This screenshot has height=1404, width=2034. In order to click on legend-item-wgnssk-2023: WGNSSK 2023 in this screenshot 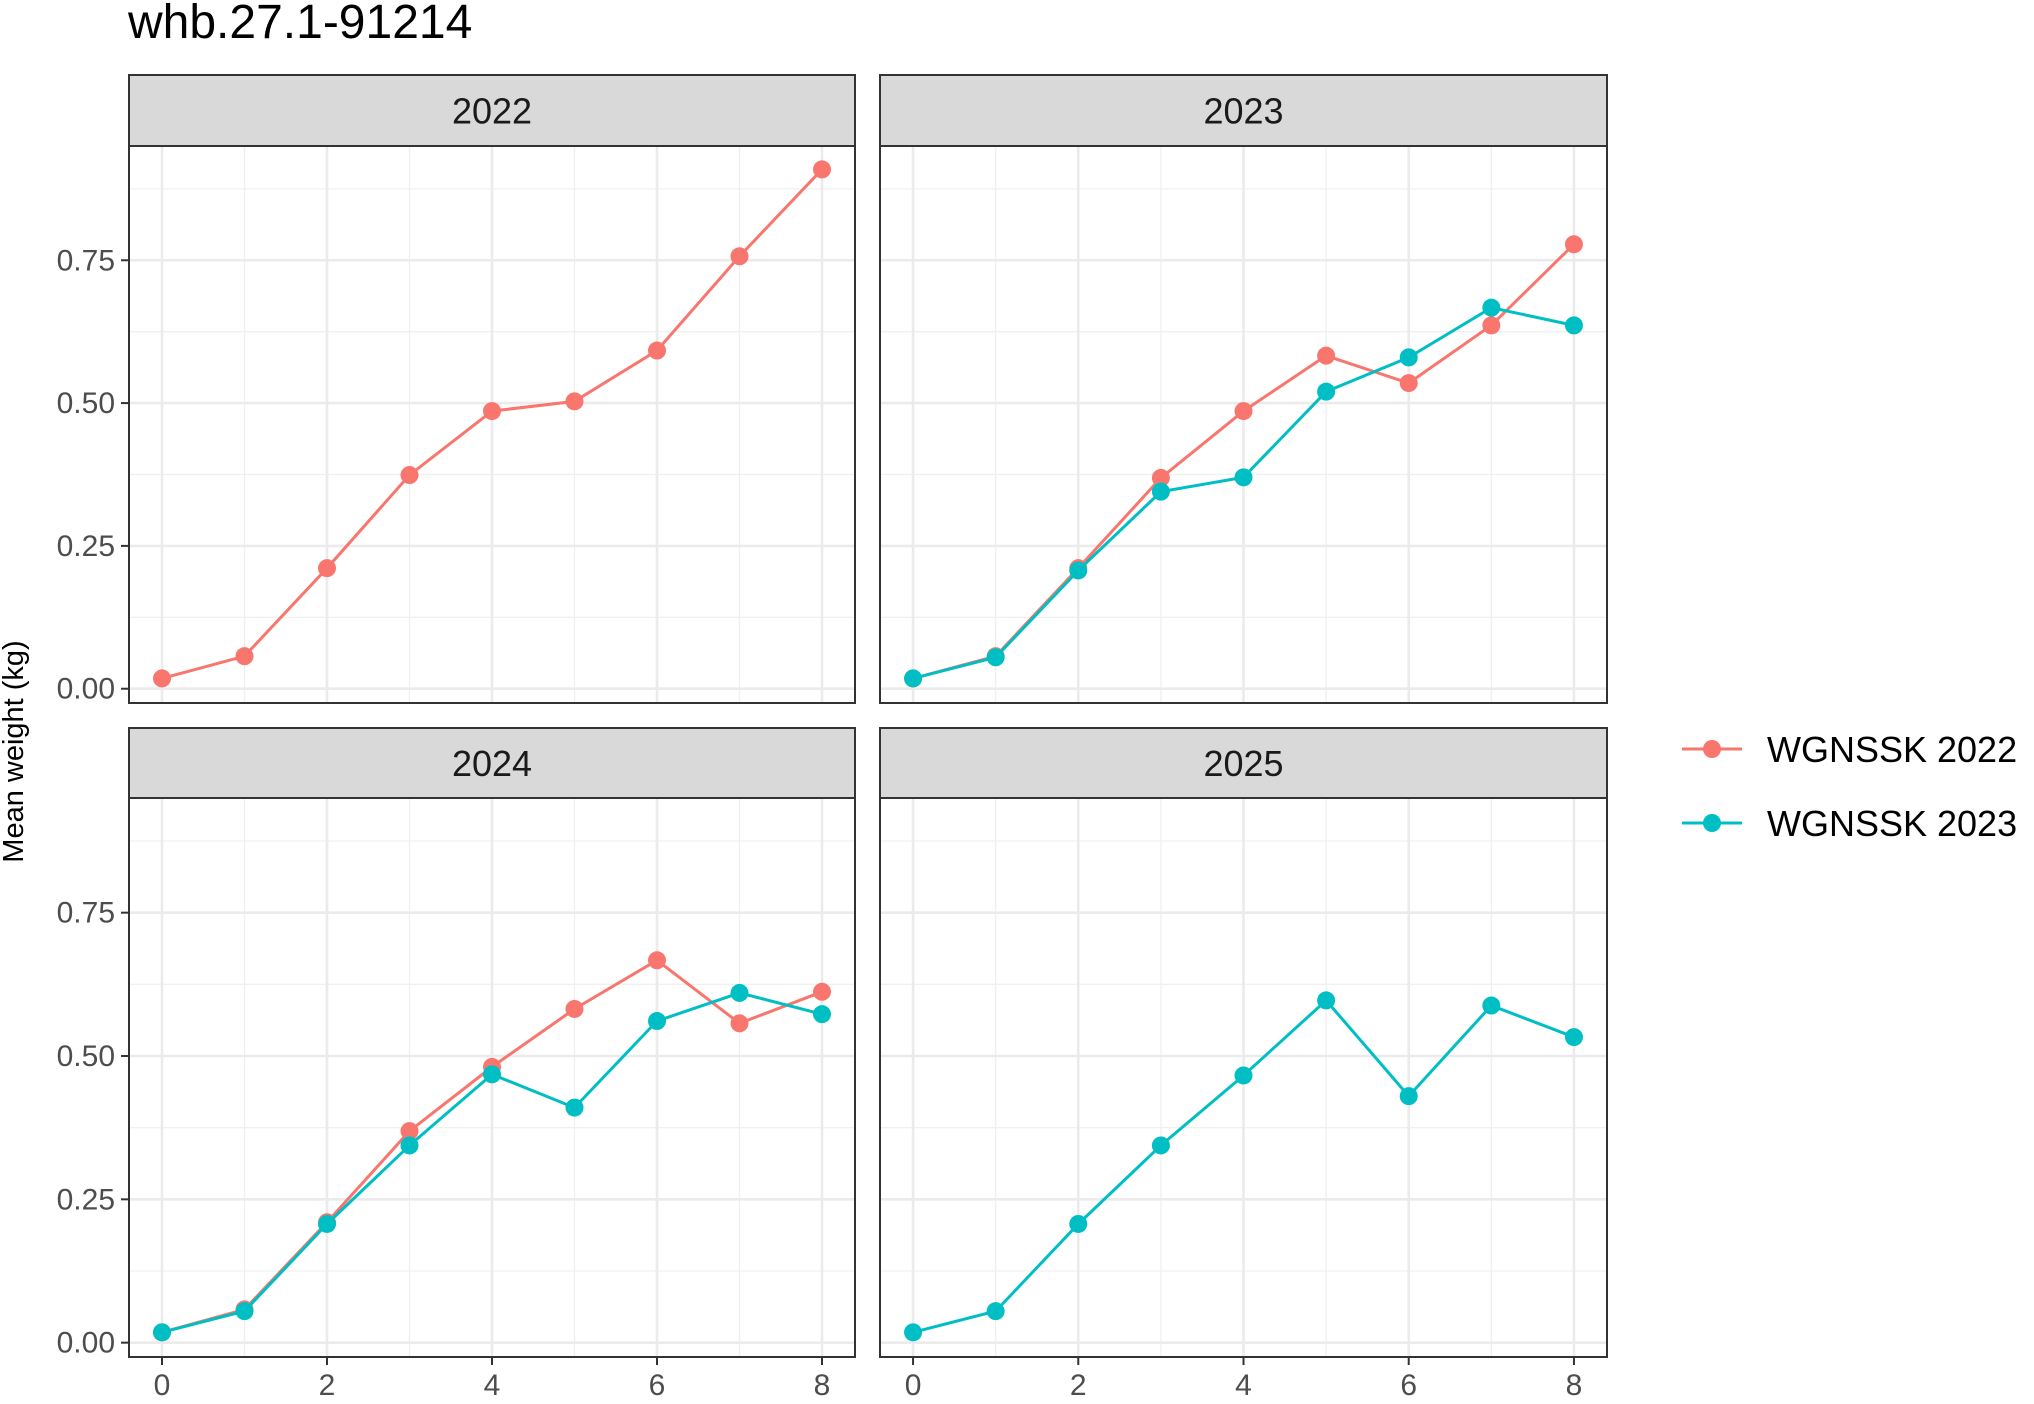, I will do `click(1849, 823)`.